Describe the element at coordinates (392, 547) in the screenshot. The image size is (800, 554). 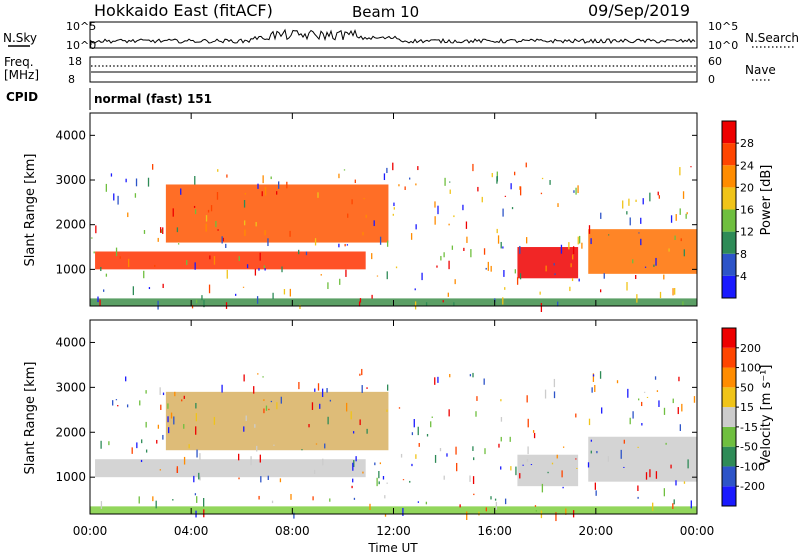
I see `x-axis-label: Time UT` at that location.